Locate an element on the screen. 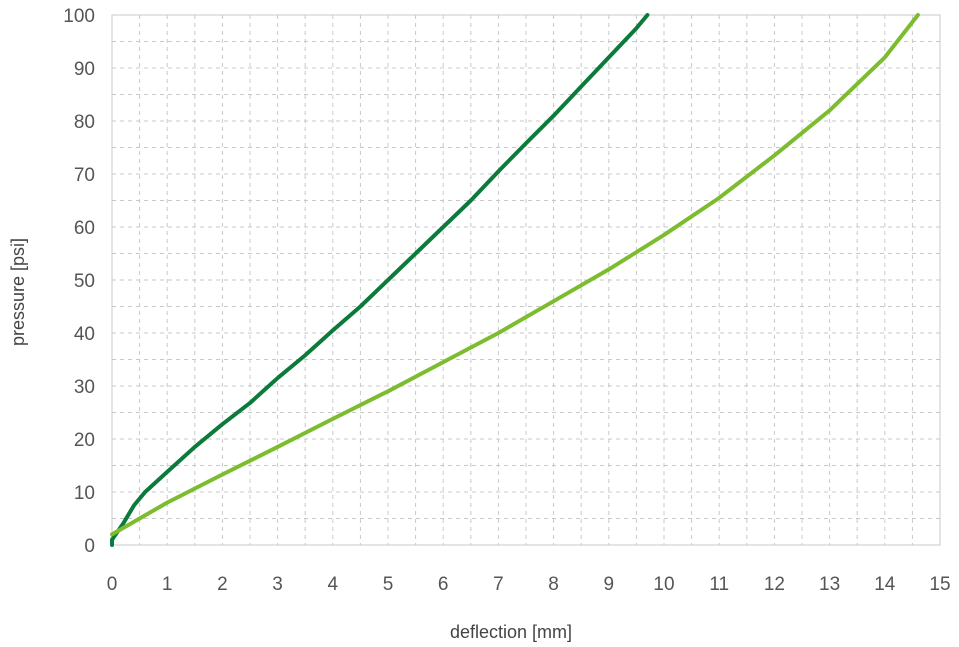 The width and height of the screenshot is (959, 647). x-tick-label: 15 is located at coordinates (939, 584).